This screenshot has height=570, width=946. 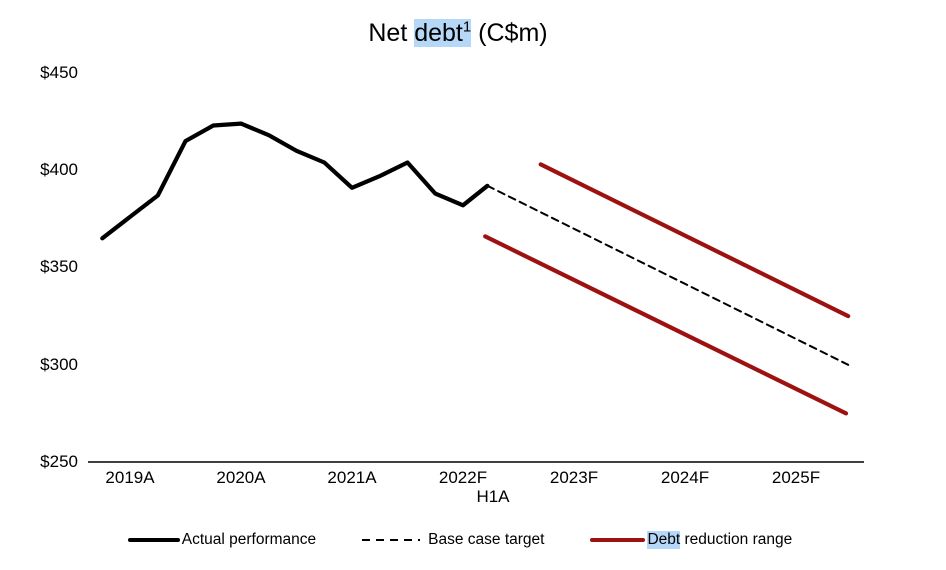 What do you see at coordinates (467, 27) in the screenshot?
I see `footnote-superscript: 1` at bounding box center [467, 27].